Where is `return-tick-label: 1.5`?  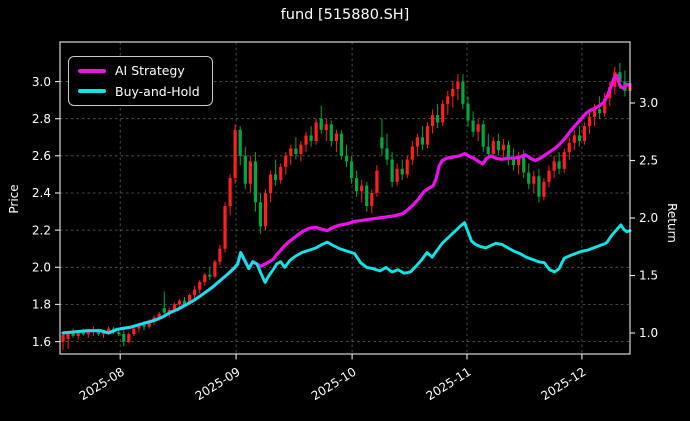
return-tick-label: 1.5 is located at coordinates (648, 276).